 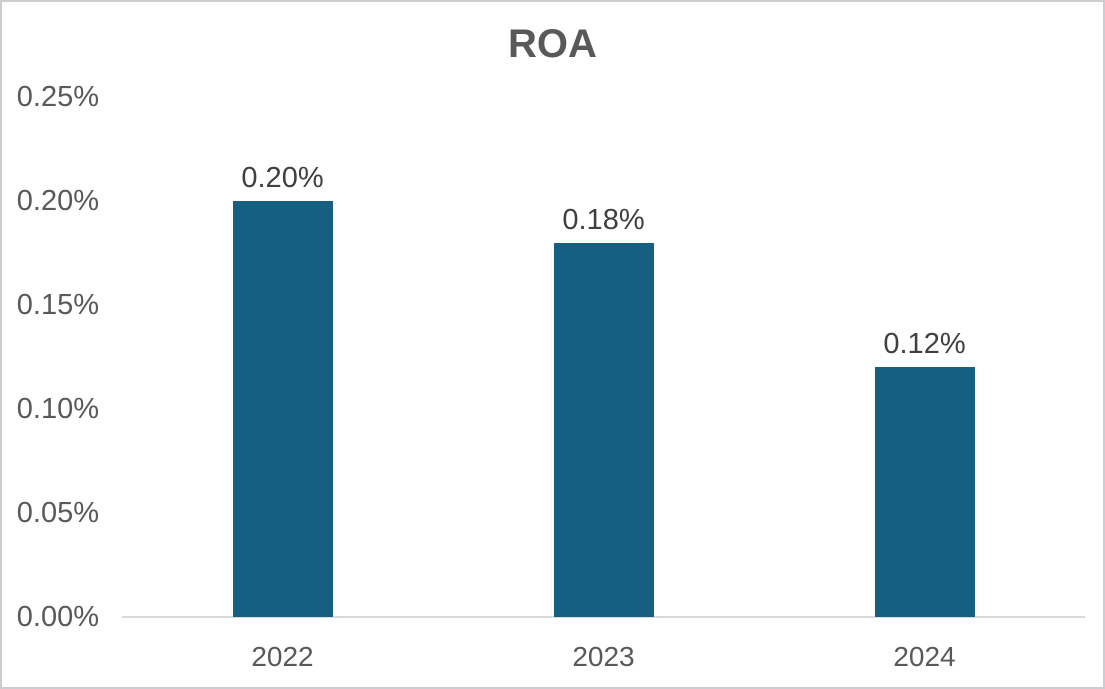 I want to click on y-tick-label: 0.15%, so click(x=57, y=305).